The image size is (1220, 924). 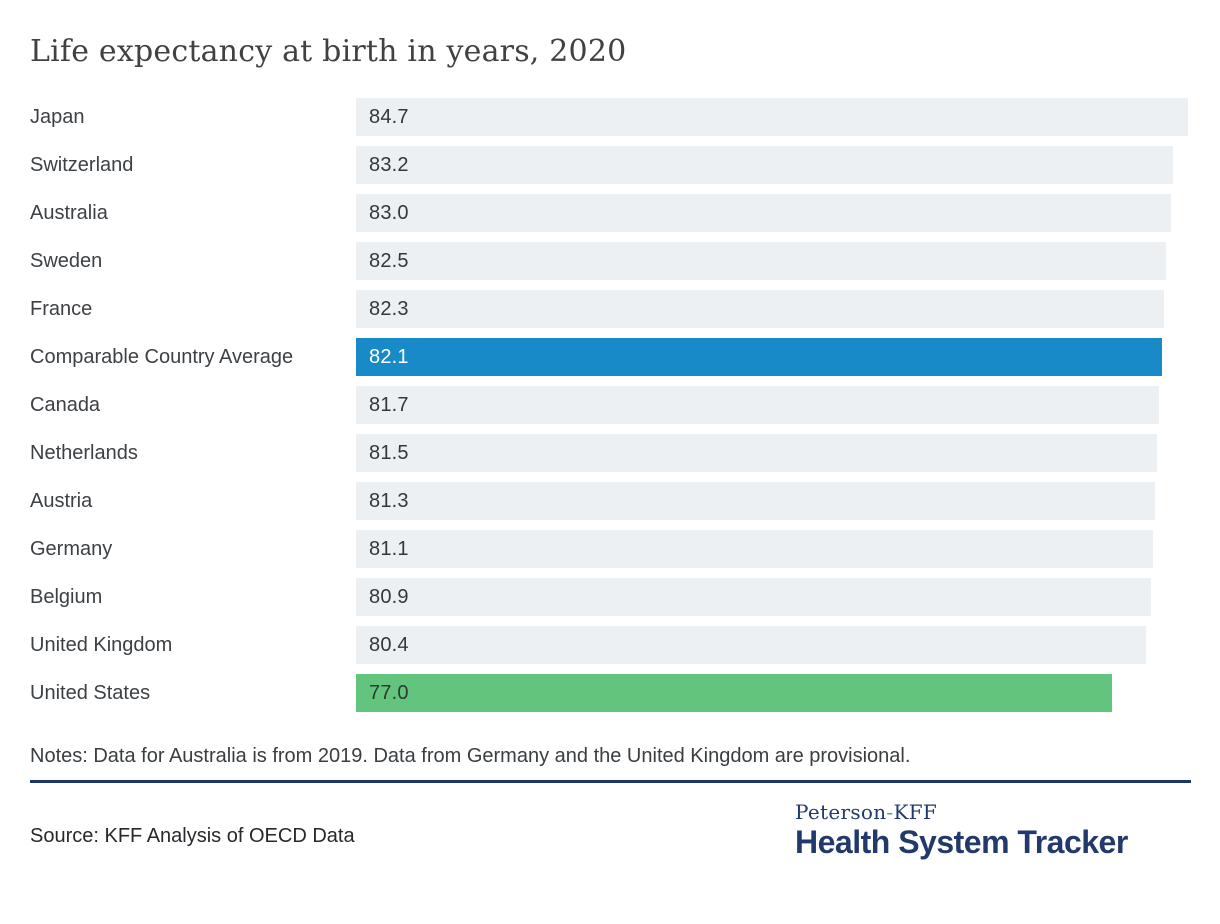 I want to click on logo-peterson-kff: Peterson-KFF, so click(x=993, y=812).